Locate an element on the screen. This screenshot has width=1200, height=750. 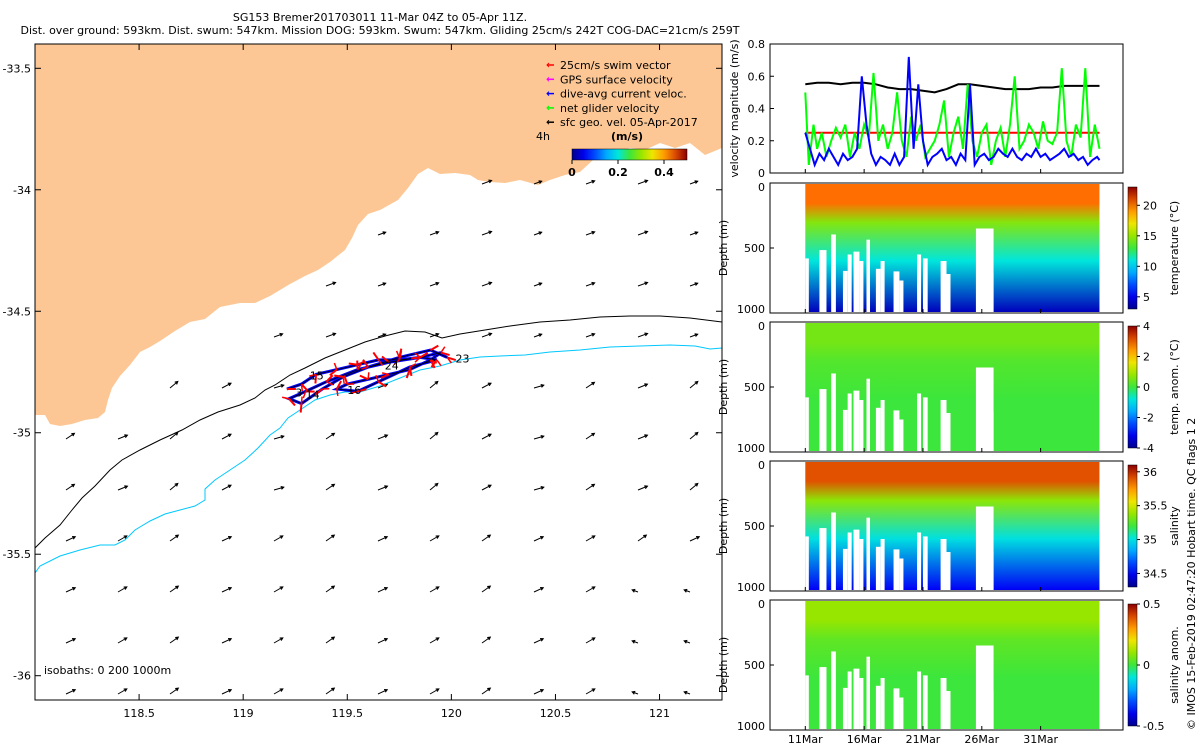
velocity-y-label: velocity magnitude (m/s) is located at coordinates (734, 108).